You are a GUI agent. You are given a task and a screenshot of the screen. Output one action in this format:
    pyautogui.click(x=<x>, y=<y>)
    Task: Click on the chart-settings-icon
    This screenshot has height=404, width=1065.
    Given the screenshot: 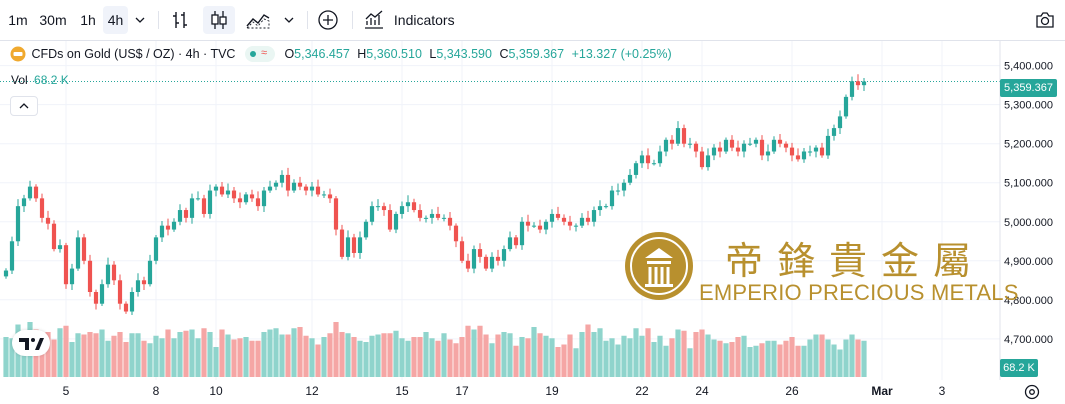 What is the action you would take?
    pyautogui.click(x=1032, y=392)
    